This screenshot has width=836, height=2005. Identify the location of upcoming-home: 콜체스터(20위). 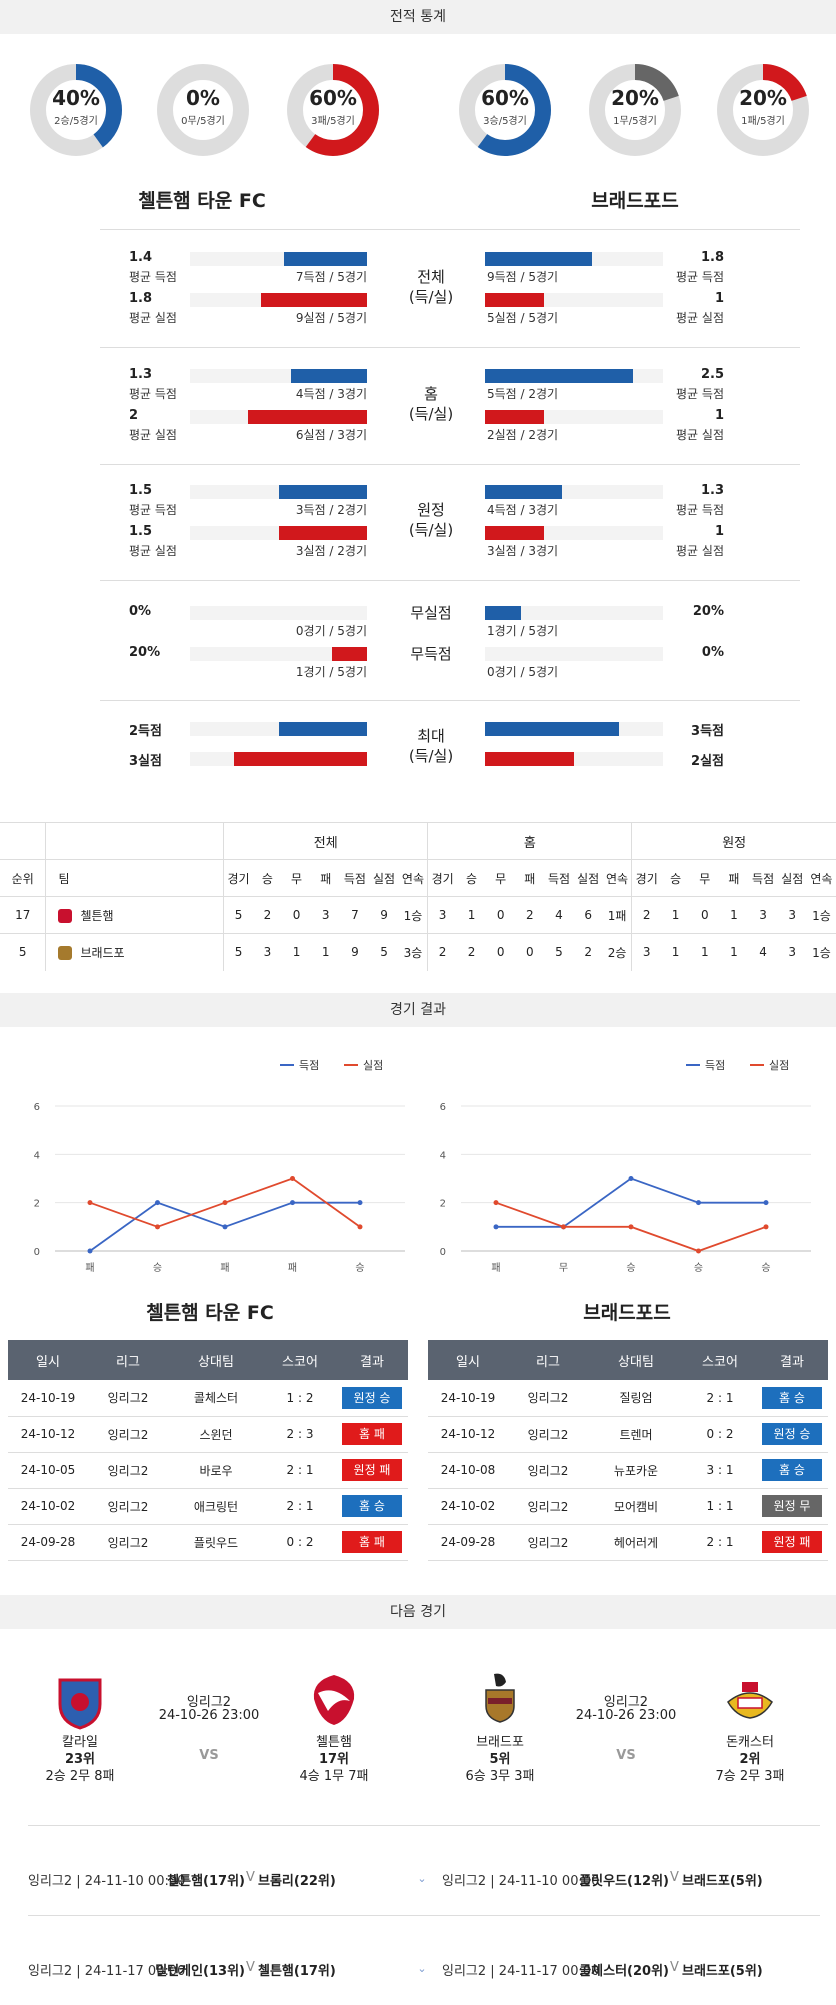
(624, 1971).